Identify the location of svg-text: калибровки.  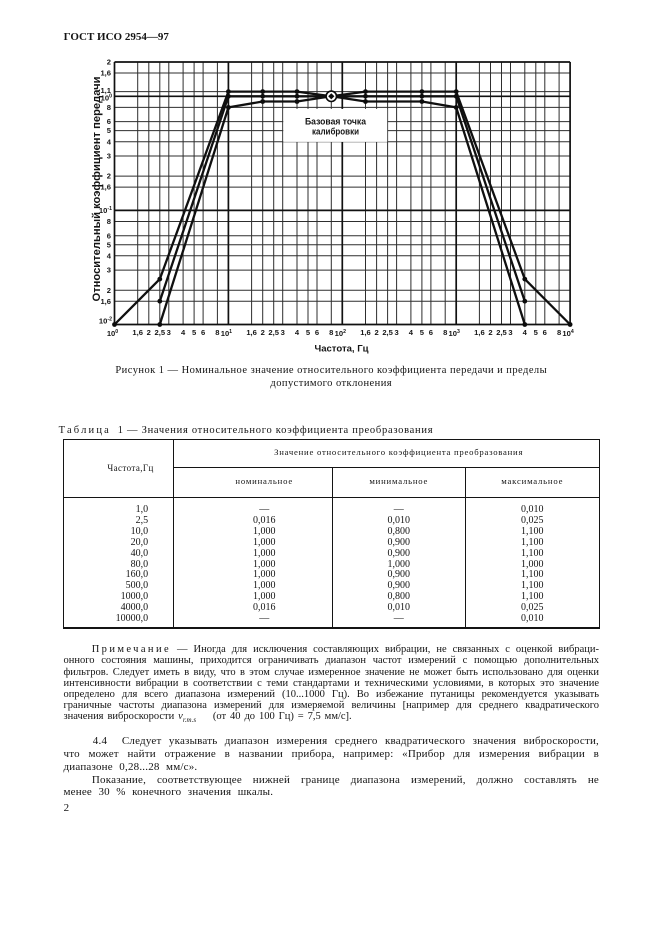
(335, 132).